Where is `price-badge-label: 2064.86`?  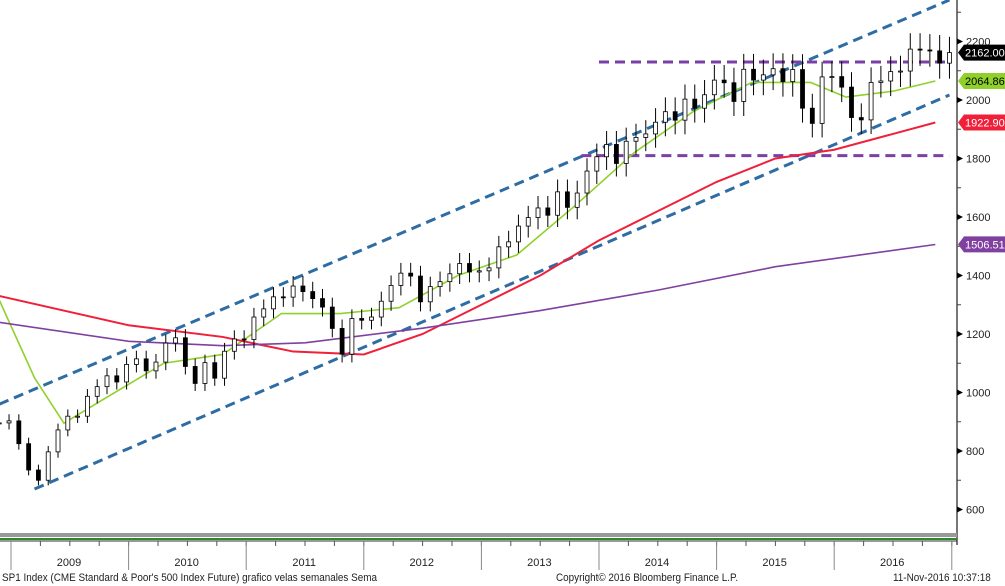
price-badge-label: 2064.86 is located at coordinates (985, 82).